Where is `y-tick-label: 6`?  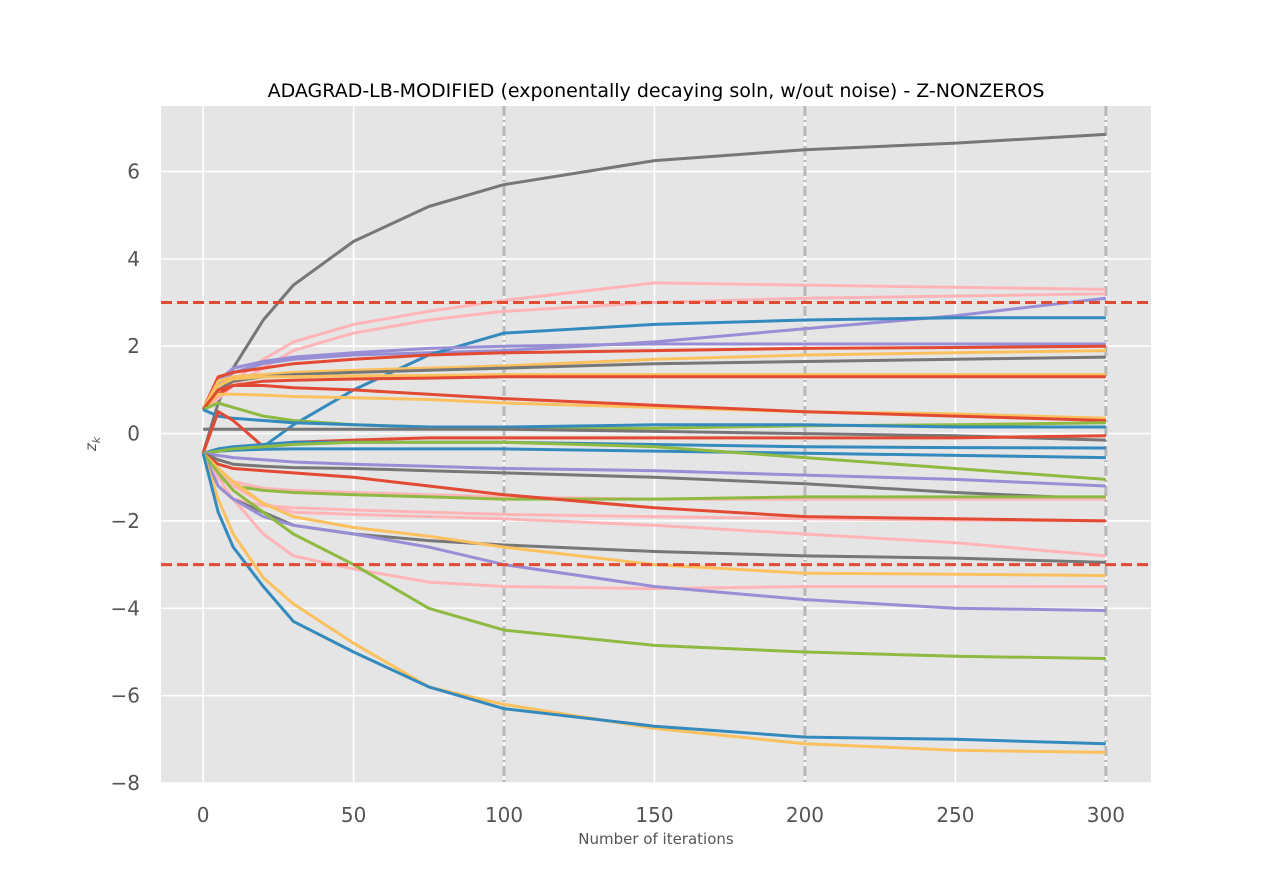
y-tick-label: 6 is located at coordinates (133, 172).